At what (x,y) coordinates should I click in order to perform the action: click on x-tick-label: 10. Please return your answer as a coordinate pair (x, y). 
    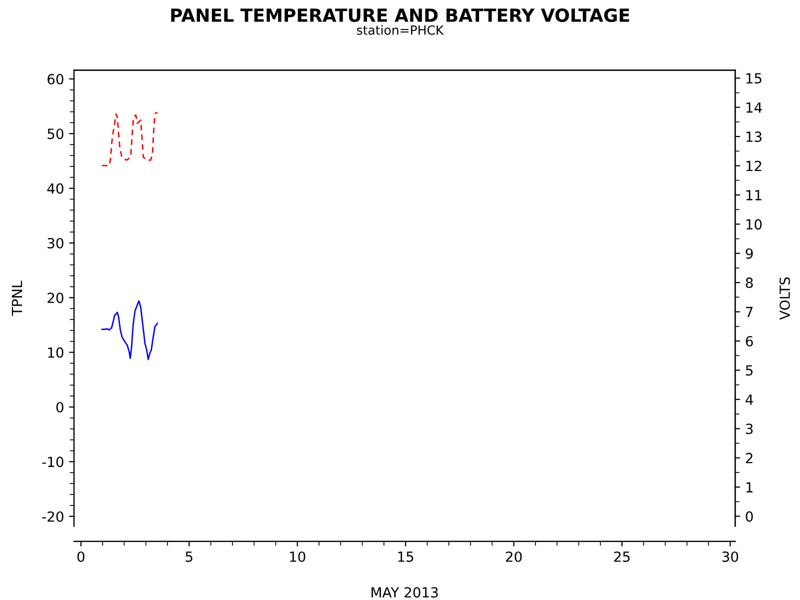
    Looking at the image, I should click on (298, 556).